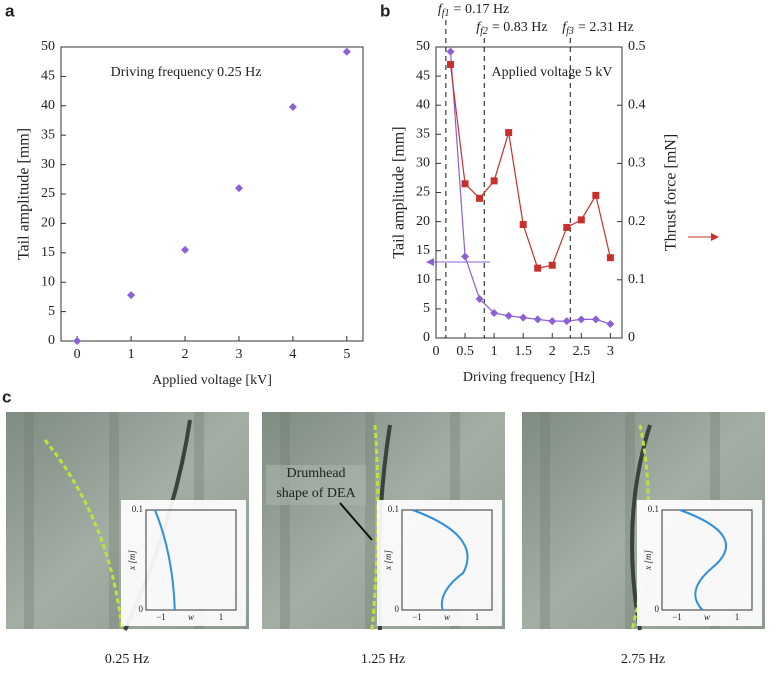  What do you see at coordinates (356, 521) in the screenshot?
I see `annotation-arrow` at bounding box center [356, 521].